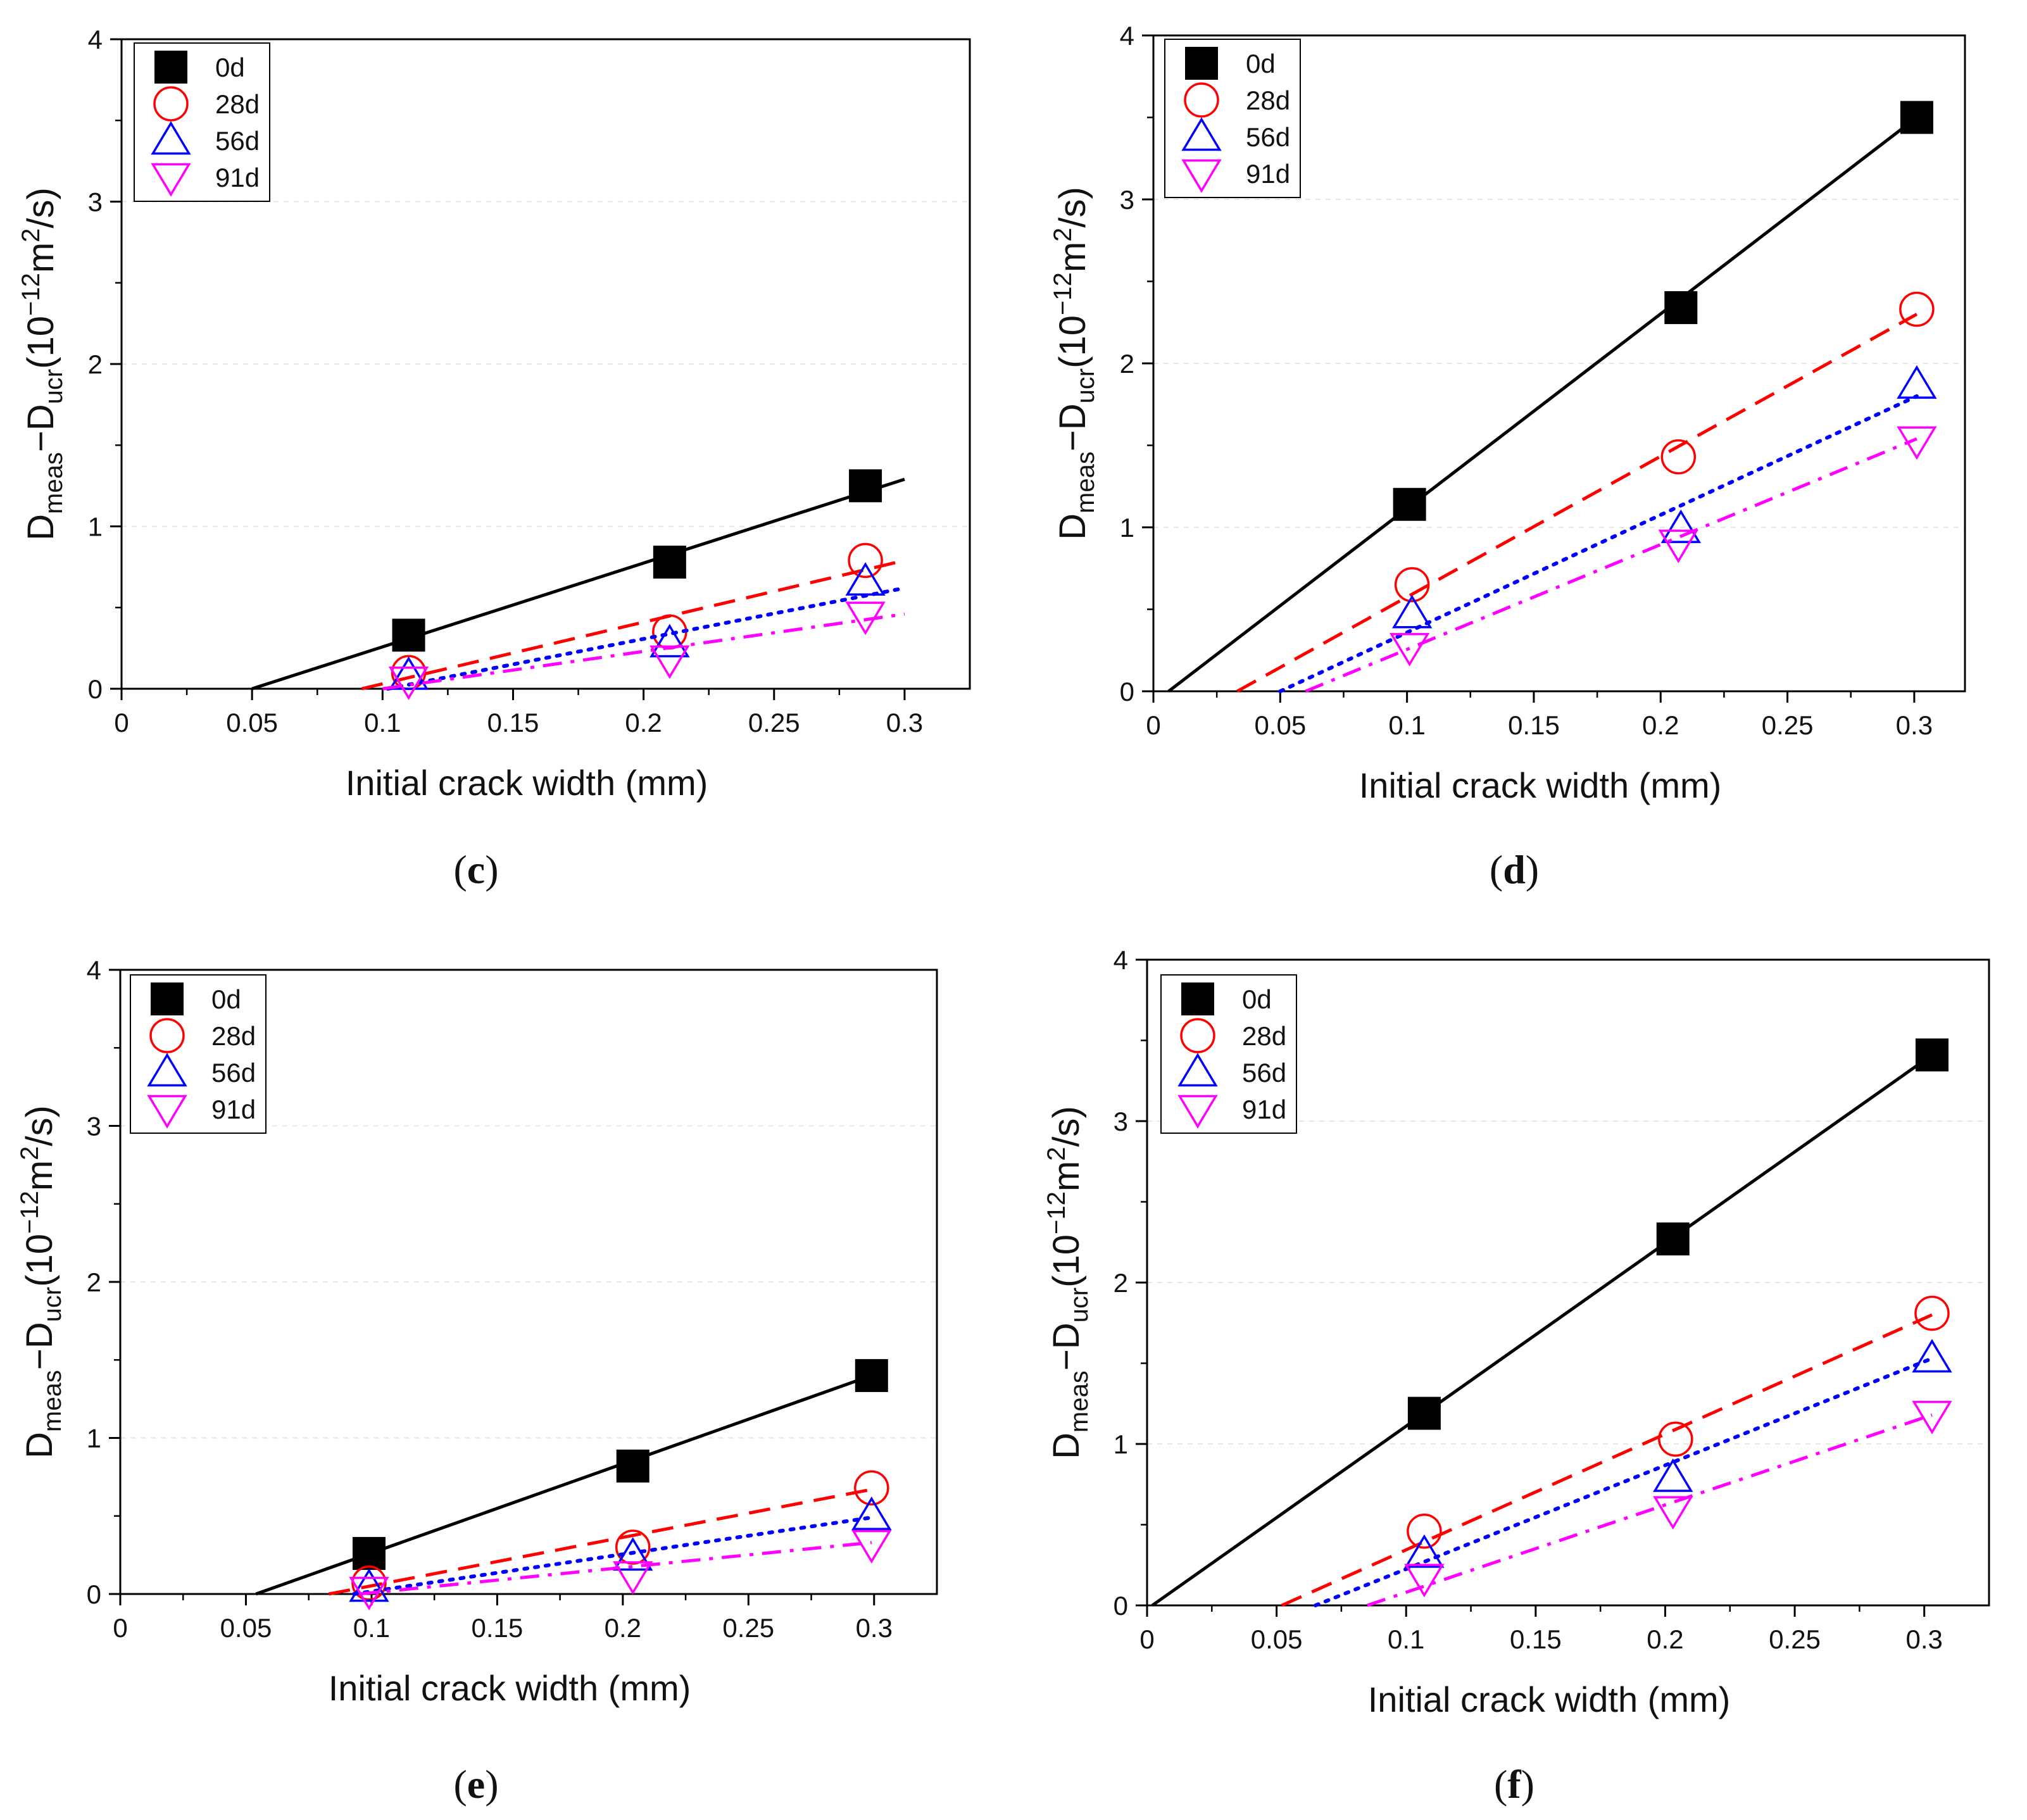 The width and height of the screenshot is (2027, 1820). Describe the element at coordinates (1121, 1121) in the screenshot. I see `y-tick-label: 3` at that location.